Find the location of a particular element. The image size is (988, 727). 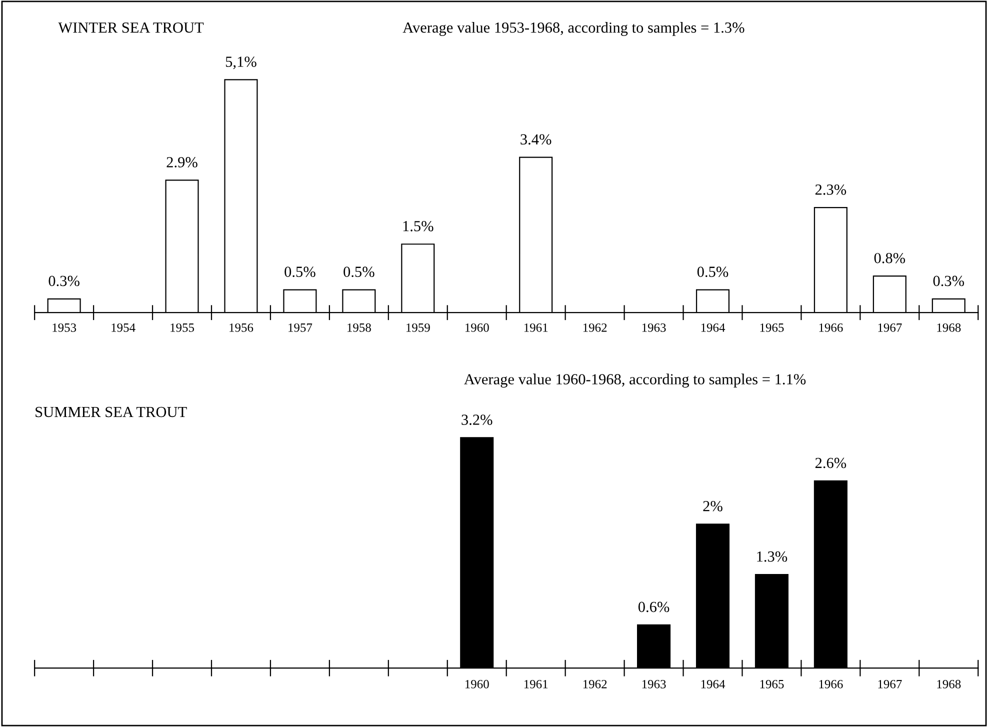

data-label: 1.5% is located at coordinates (418, 226).